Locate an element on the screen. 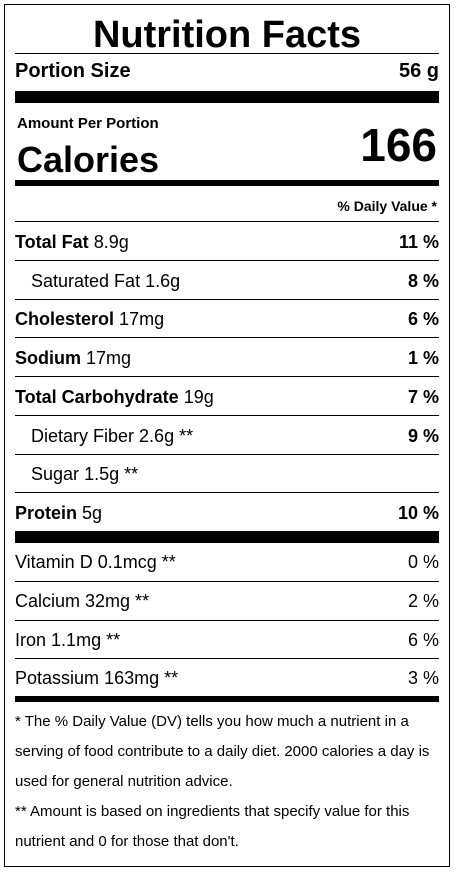 The width and height of the screenshot is (457, 872). nutrient-dv: 10 % is located at coordinates (418, 513).